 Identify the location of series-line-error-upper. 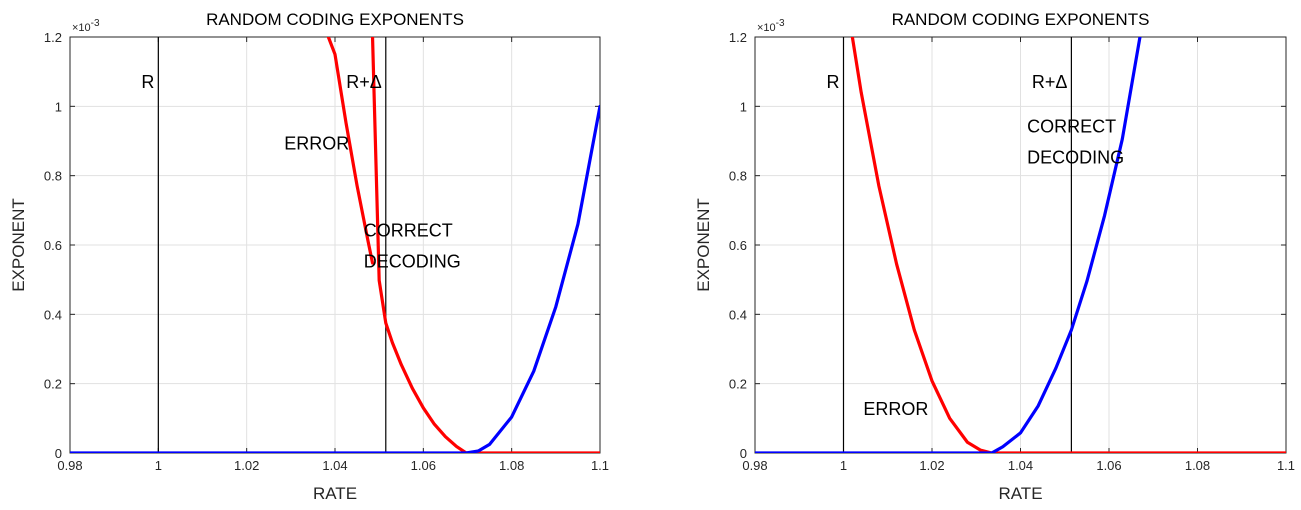
(350, 151).